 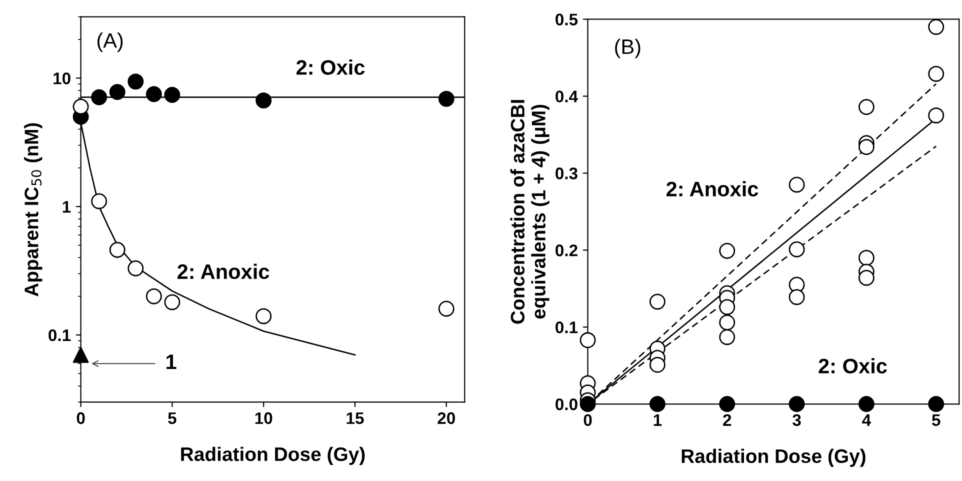 What do you see at coordinates (567, 174) in the screenshot?
I see `y-tick-label: 0.3` at bounding box center [567, 174].